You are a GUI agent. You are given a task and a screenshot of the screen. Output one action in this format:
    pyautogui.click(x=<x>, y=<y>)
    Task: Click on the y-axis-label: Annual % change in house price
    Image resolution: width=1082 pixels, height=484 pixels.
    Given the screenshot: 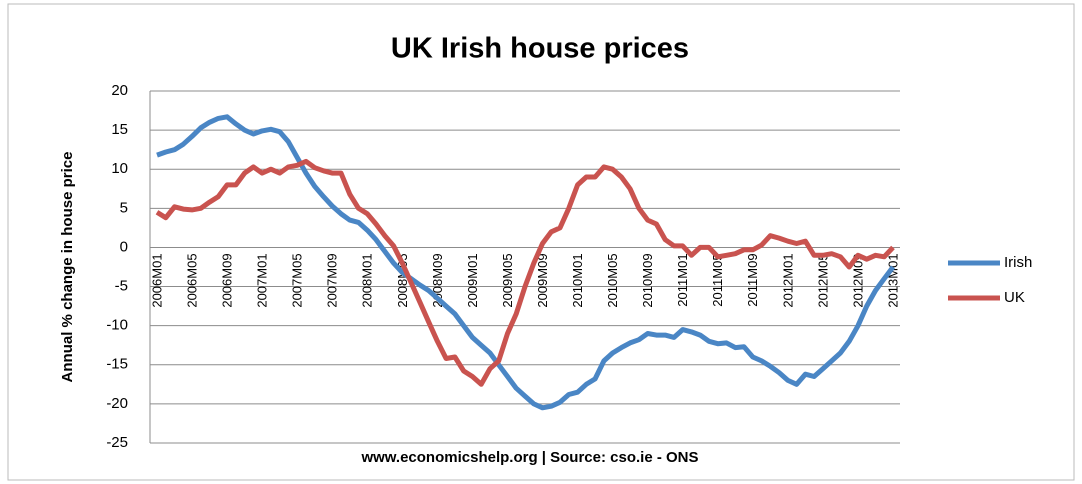 What is the action you would take?
    pyautogui.click(x=67, y=267)
    